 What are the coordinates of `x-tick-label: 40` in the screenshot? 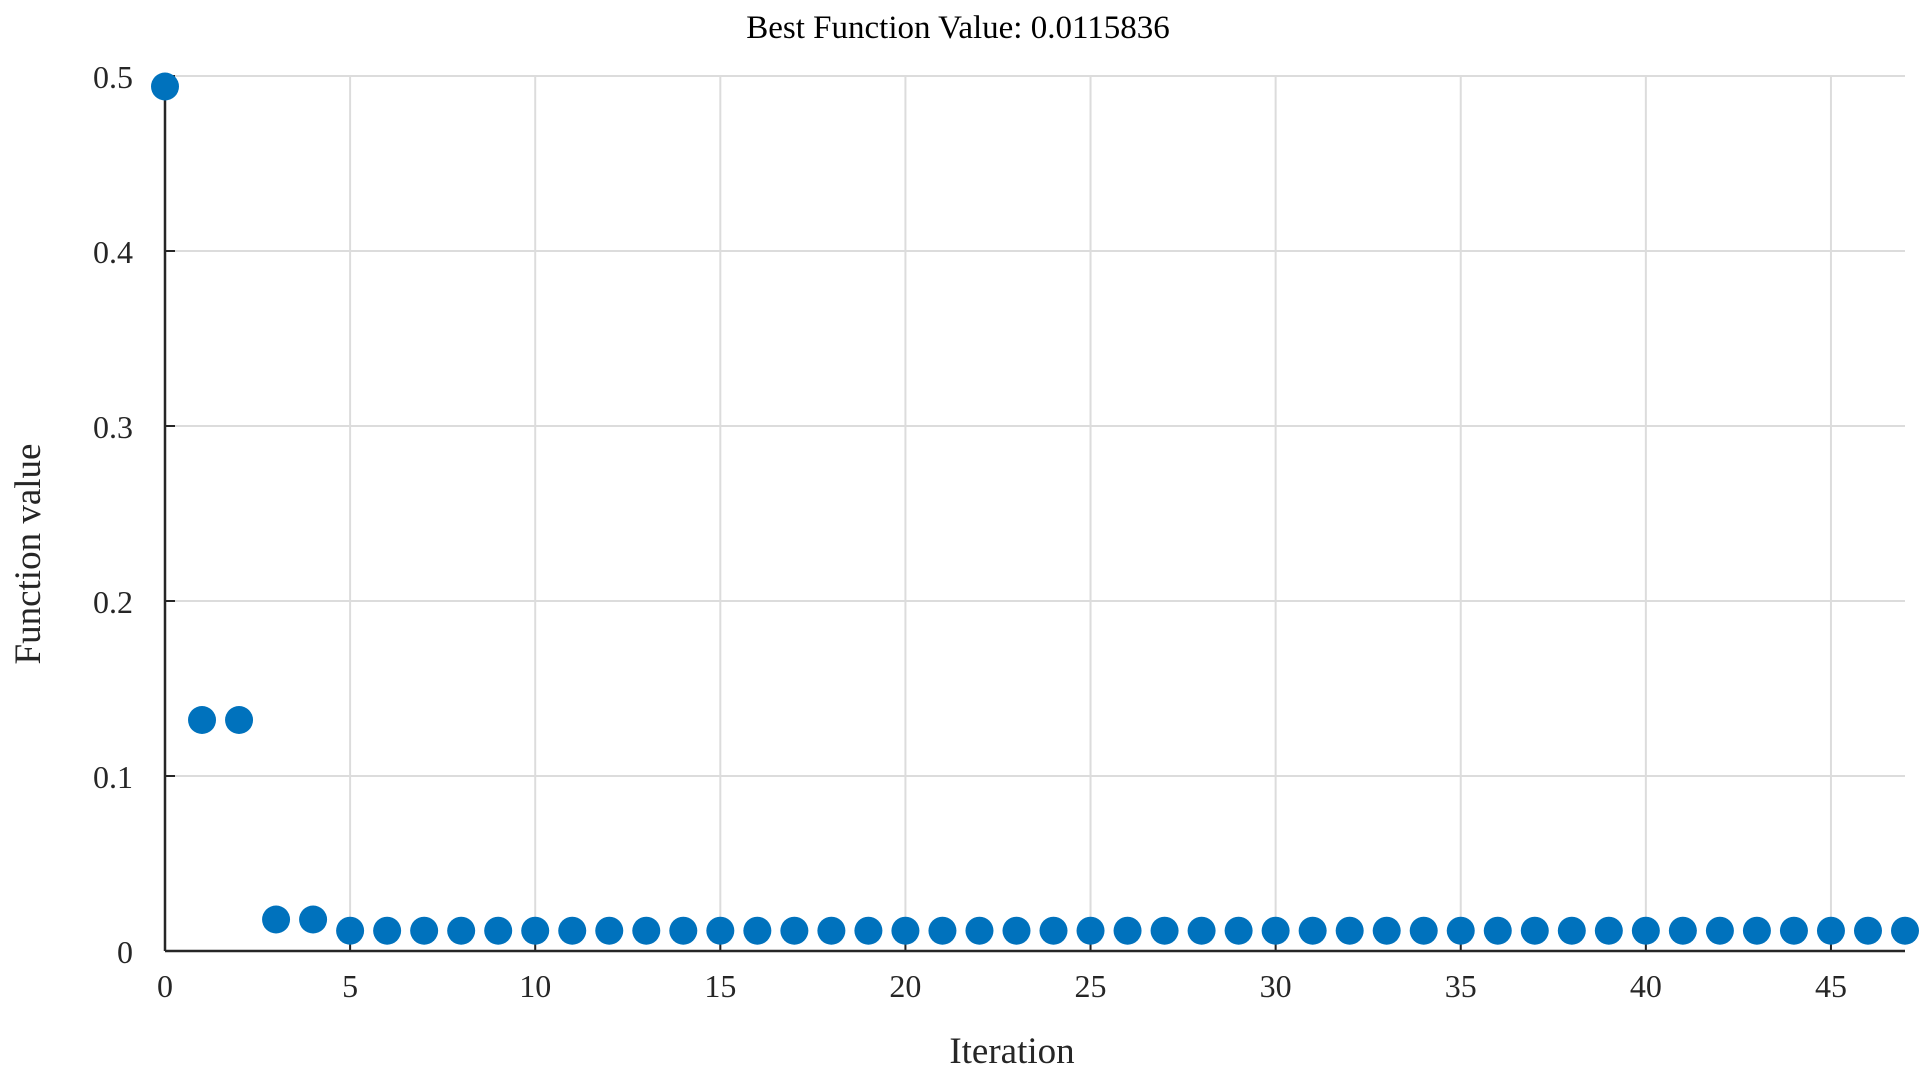 It's located at (1646, 986).